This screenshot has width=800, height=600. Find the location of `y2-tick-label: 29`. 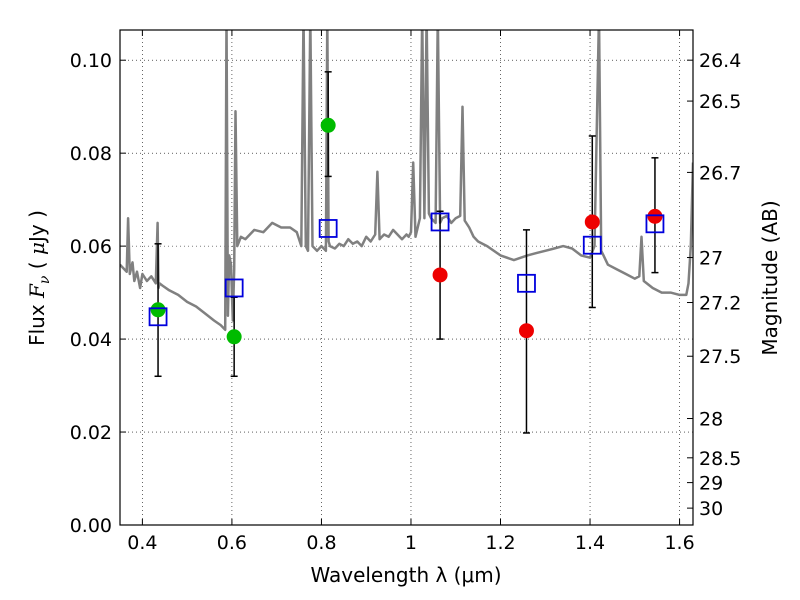

y2-tick-label: 29 is located at coordinates (711, 484).